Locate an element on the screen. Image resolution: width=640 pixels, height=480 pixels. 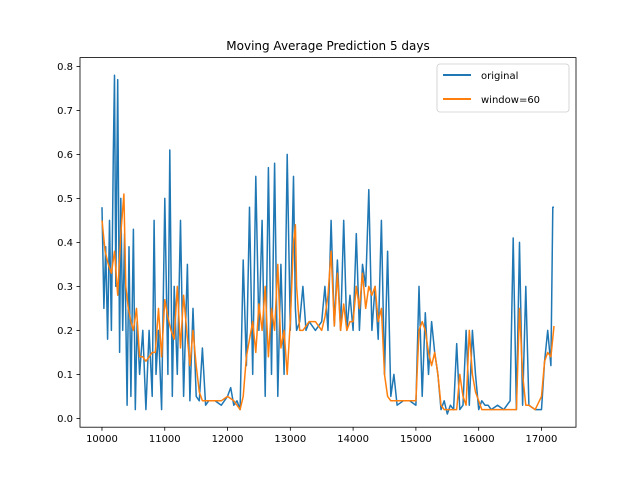
y-tick-label: 0.6 is located at coordinates (65, 155).